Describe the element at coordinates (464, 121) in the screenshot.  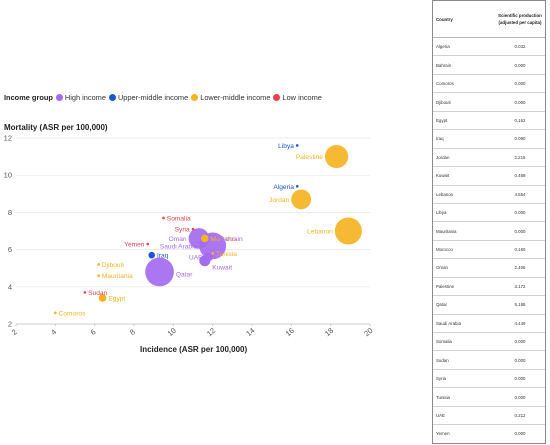
I see `cell-country: Egypt` at that location.